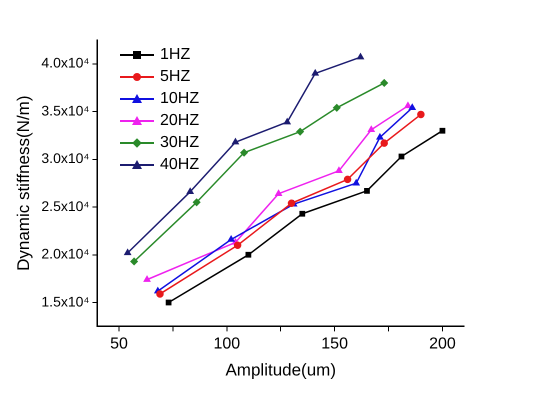 The height and width of the screenshot is (395, 539). What do you see at coordinates (175, 77) in the screenshot?
I see `legend-label: 5HZ` at bounding box center [175, 77].